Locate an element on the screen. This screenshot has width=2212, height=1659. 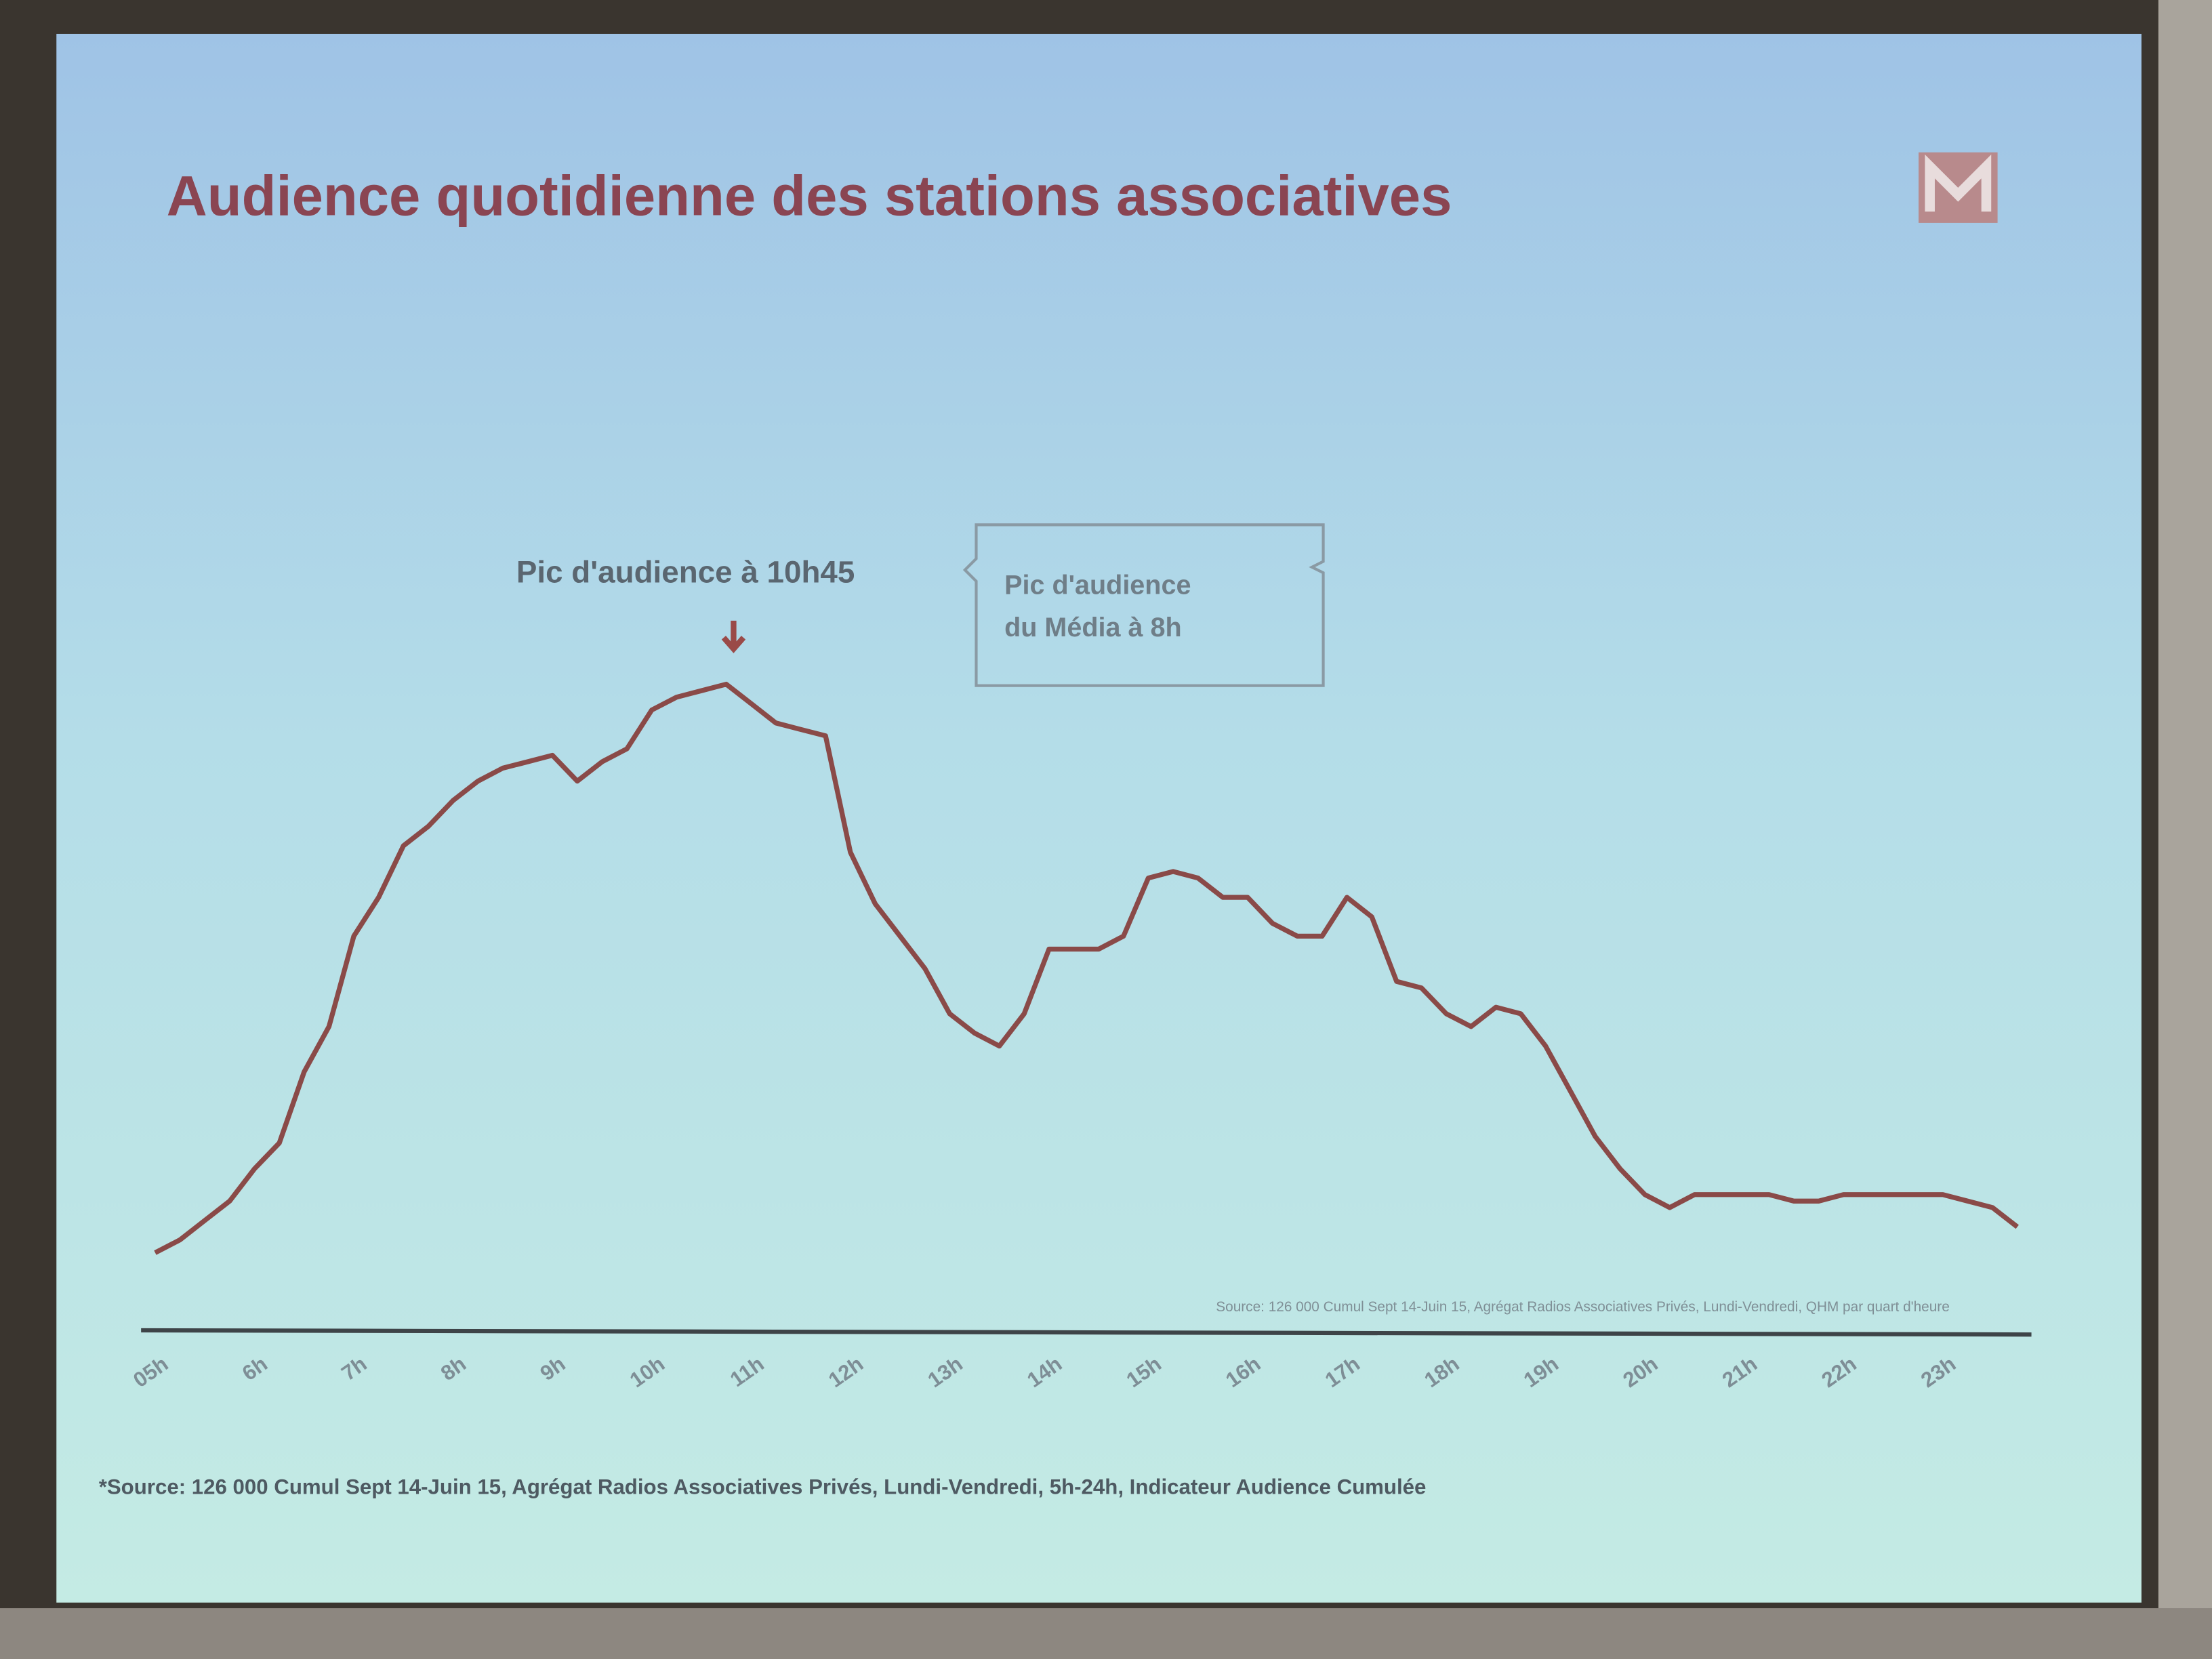
wall is located at coordinates (2185, 829).